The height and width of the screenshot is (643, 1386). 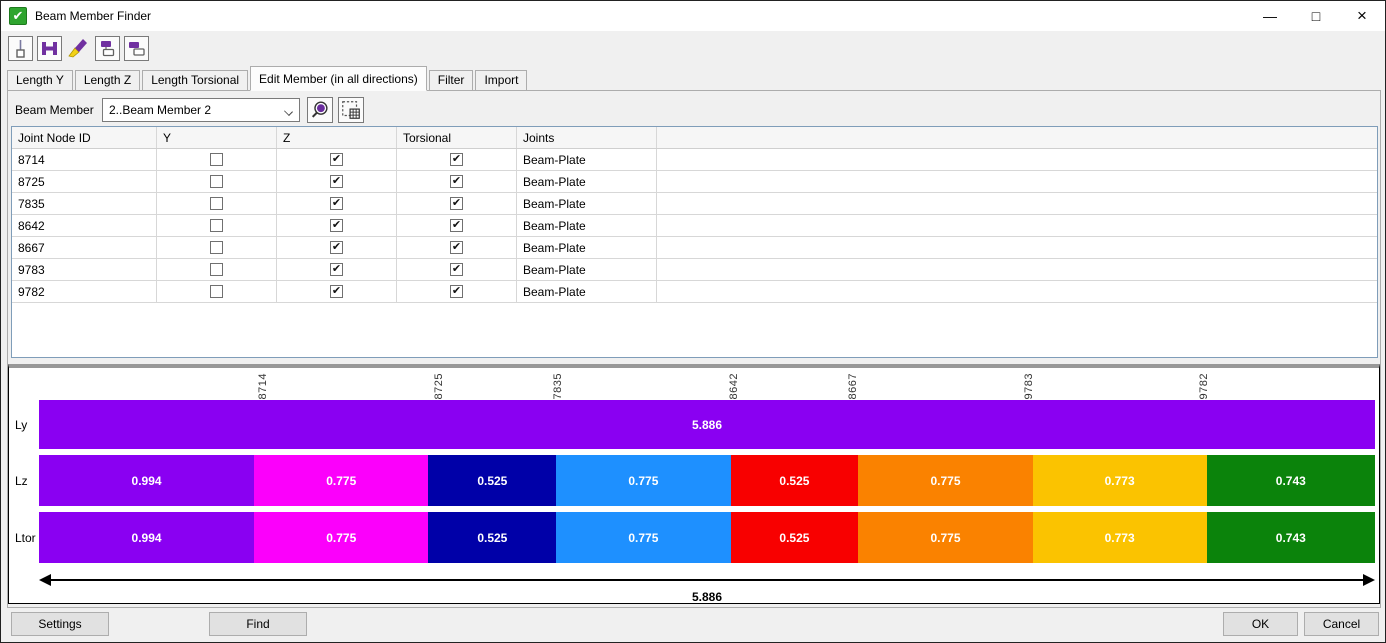 I want to click on grid-header-joints: Joints, so click(x=587, y=137).